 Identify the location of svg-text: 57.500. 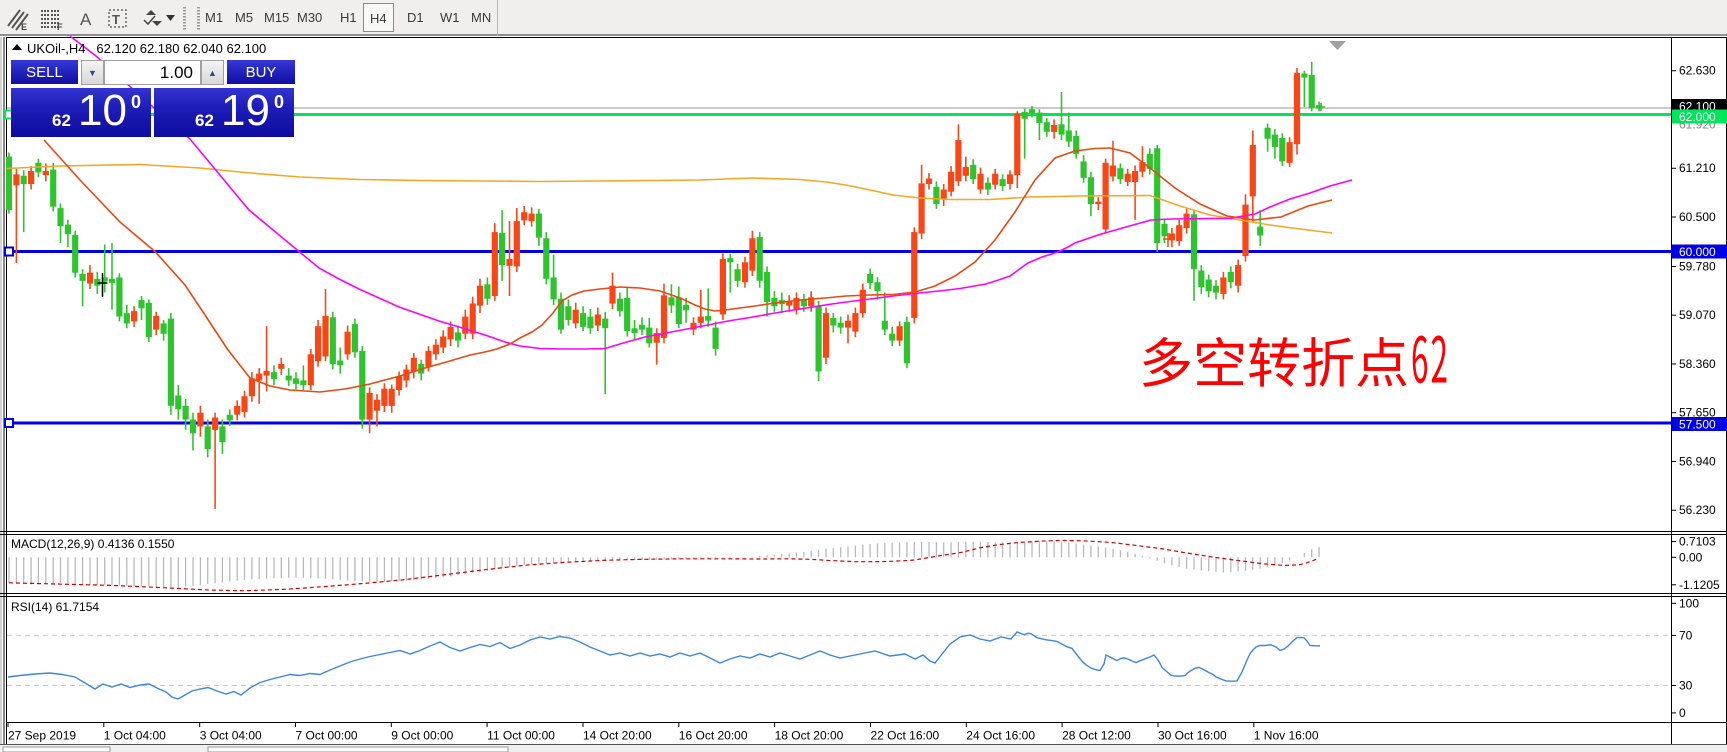
(1697, 425).